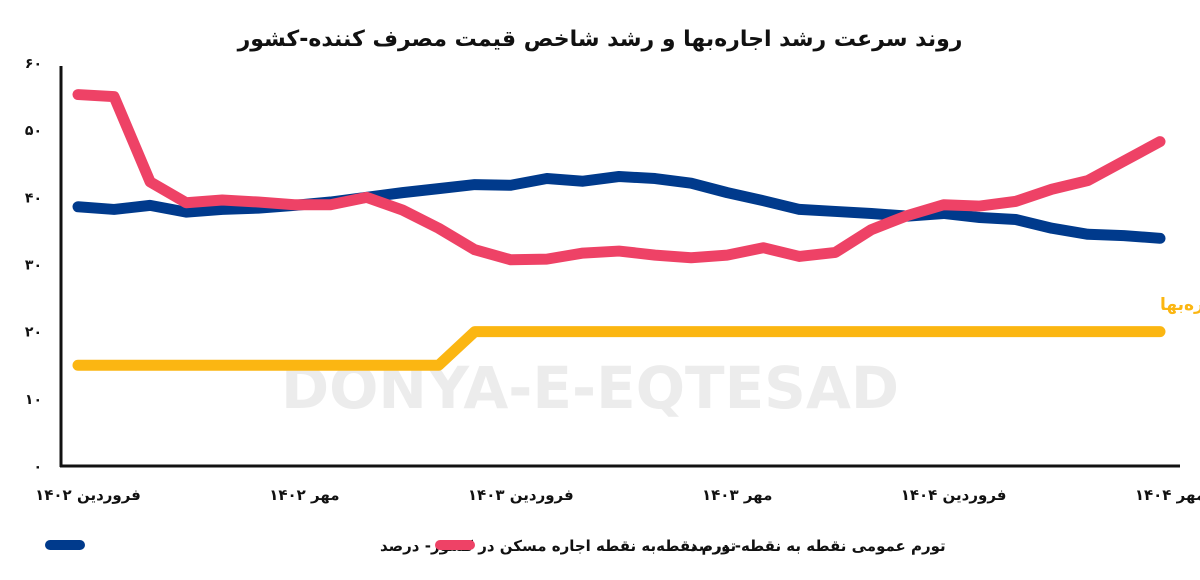 Image resolution: width=1200 pixels, height=580 pixels. What do you see at coordinates (954, 495) in the screenshot?
I see `x-tick-label: فروردین ۱۴۰۴` at bounding box center [954, 495].